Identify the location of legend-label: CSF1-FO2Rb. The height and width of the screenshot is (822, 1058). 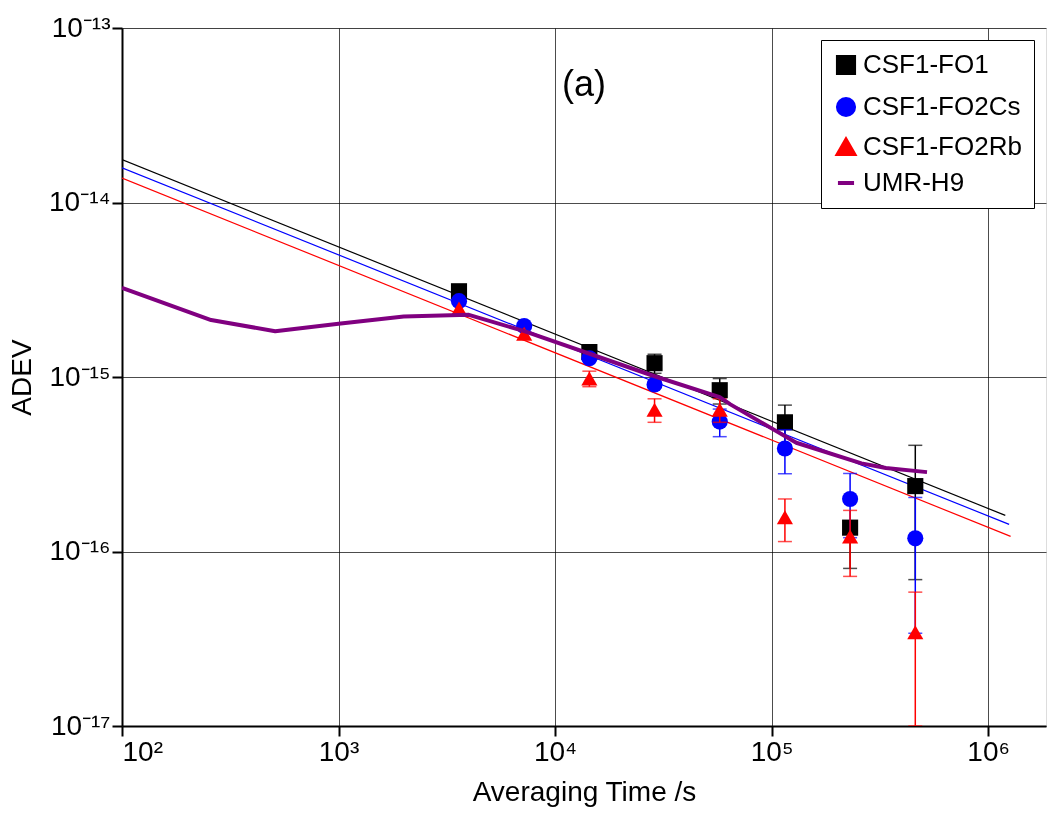
(942, 146).